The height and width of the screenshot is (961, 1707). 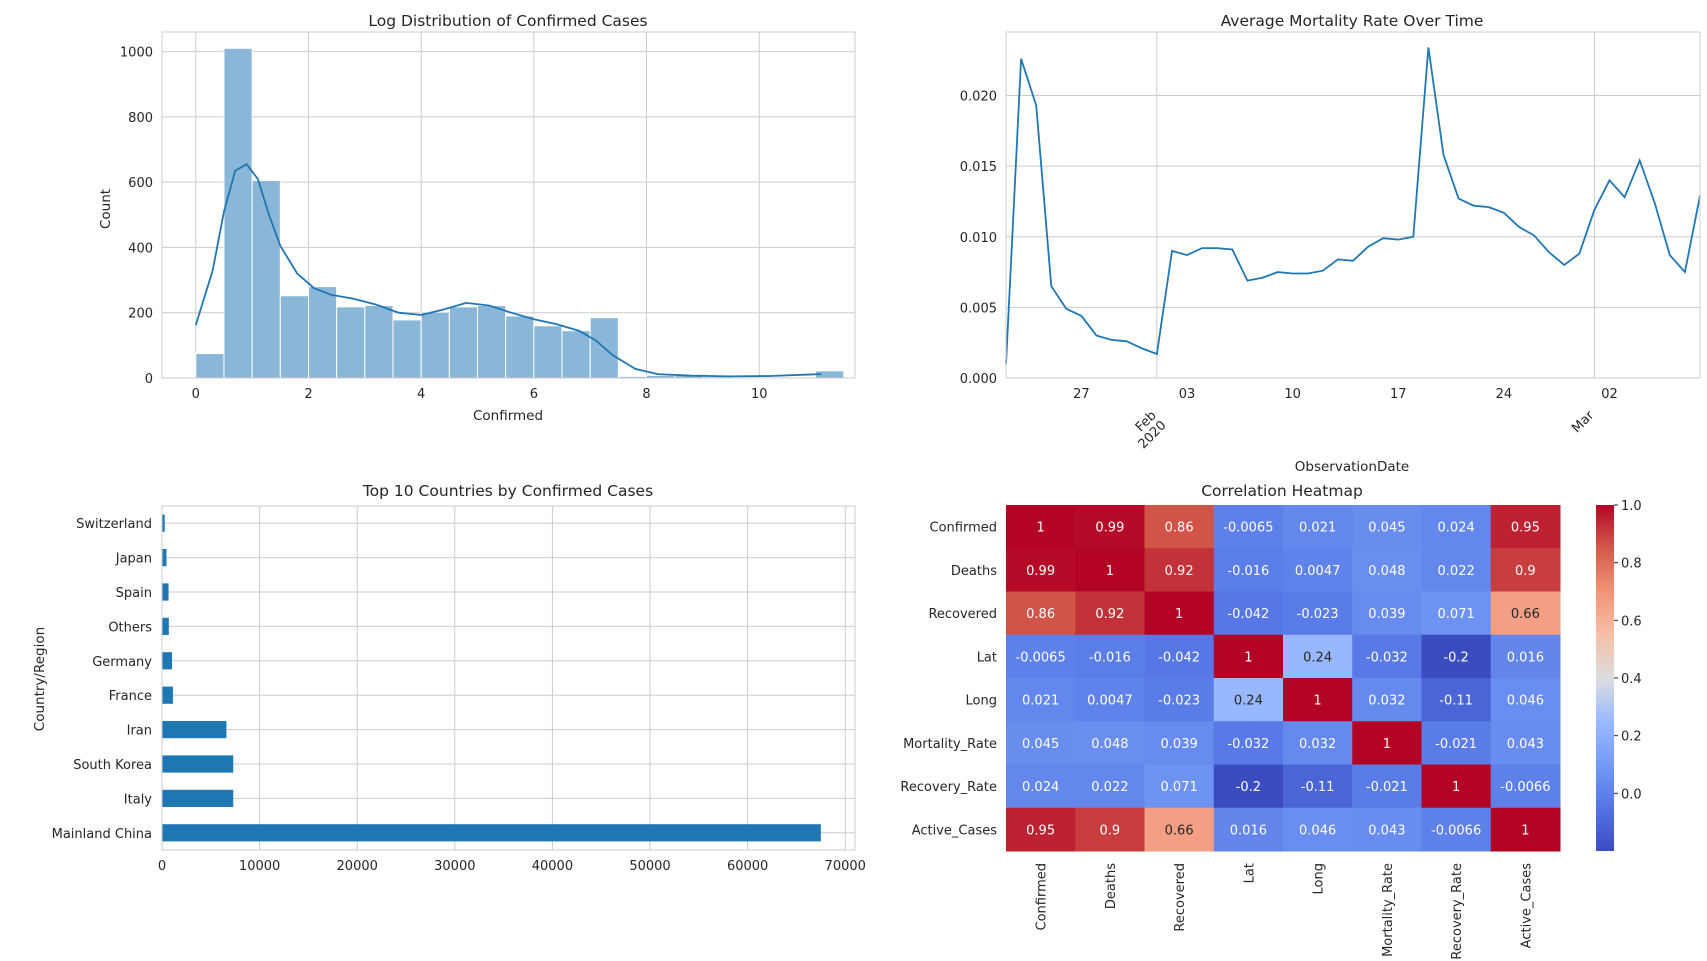 I want to click on colorbar-tick-label: 0.4, so click(x=1631, y=679).